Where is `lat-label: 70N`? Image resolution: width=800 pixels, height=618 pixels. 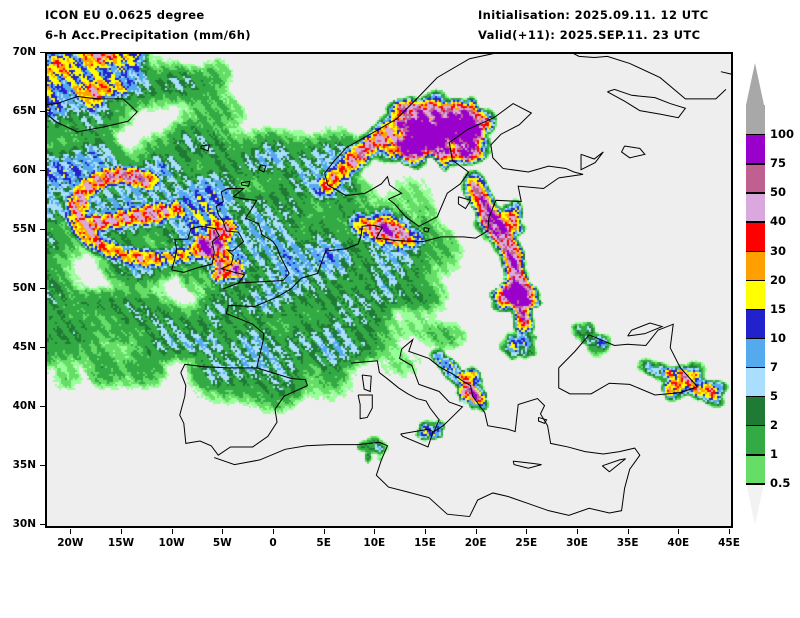 lat-label: 70N is located at coordinates (24, 52).